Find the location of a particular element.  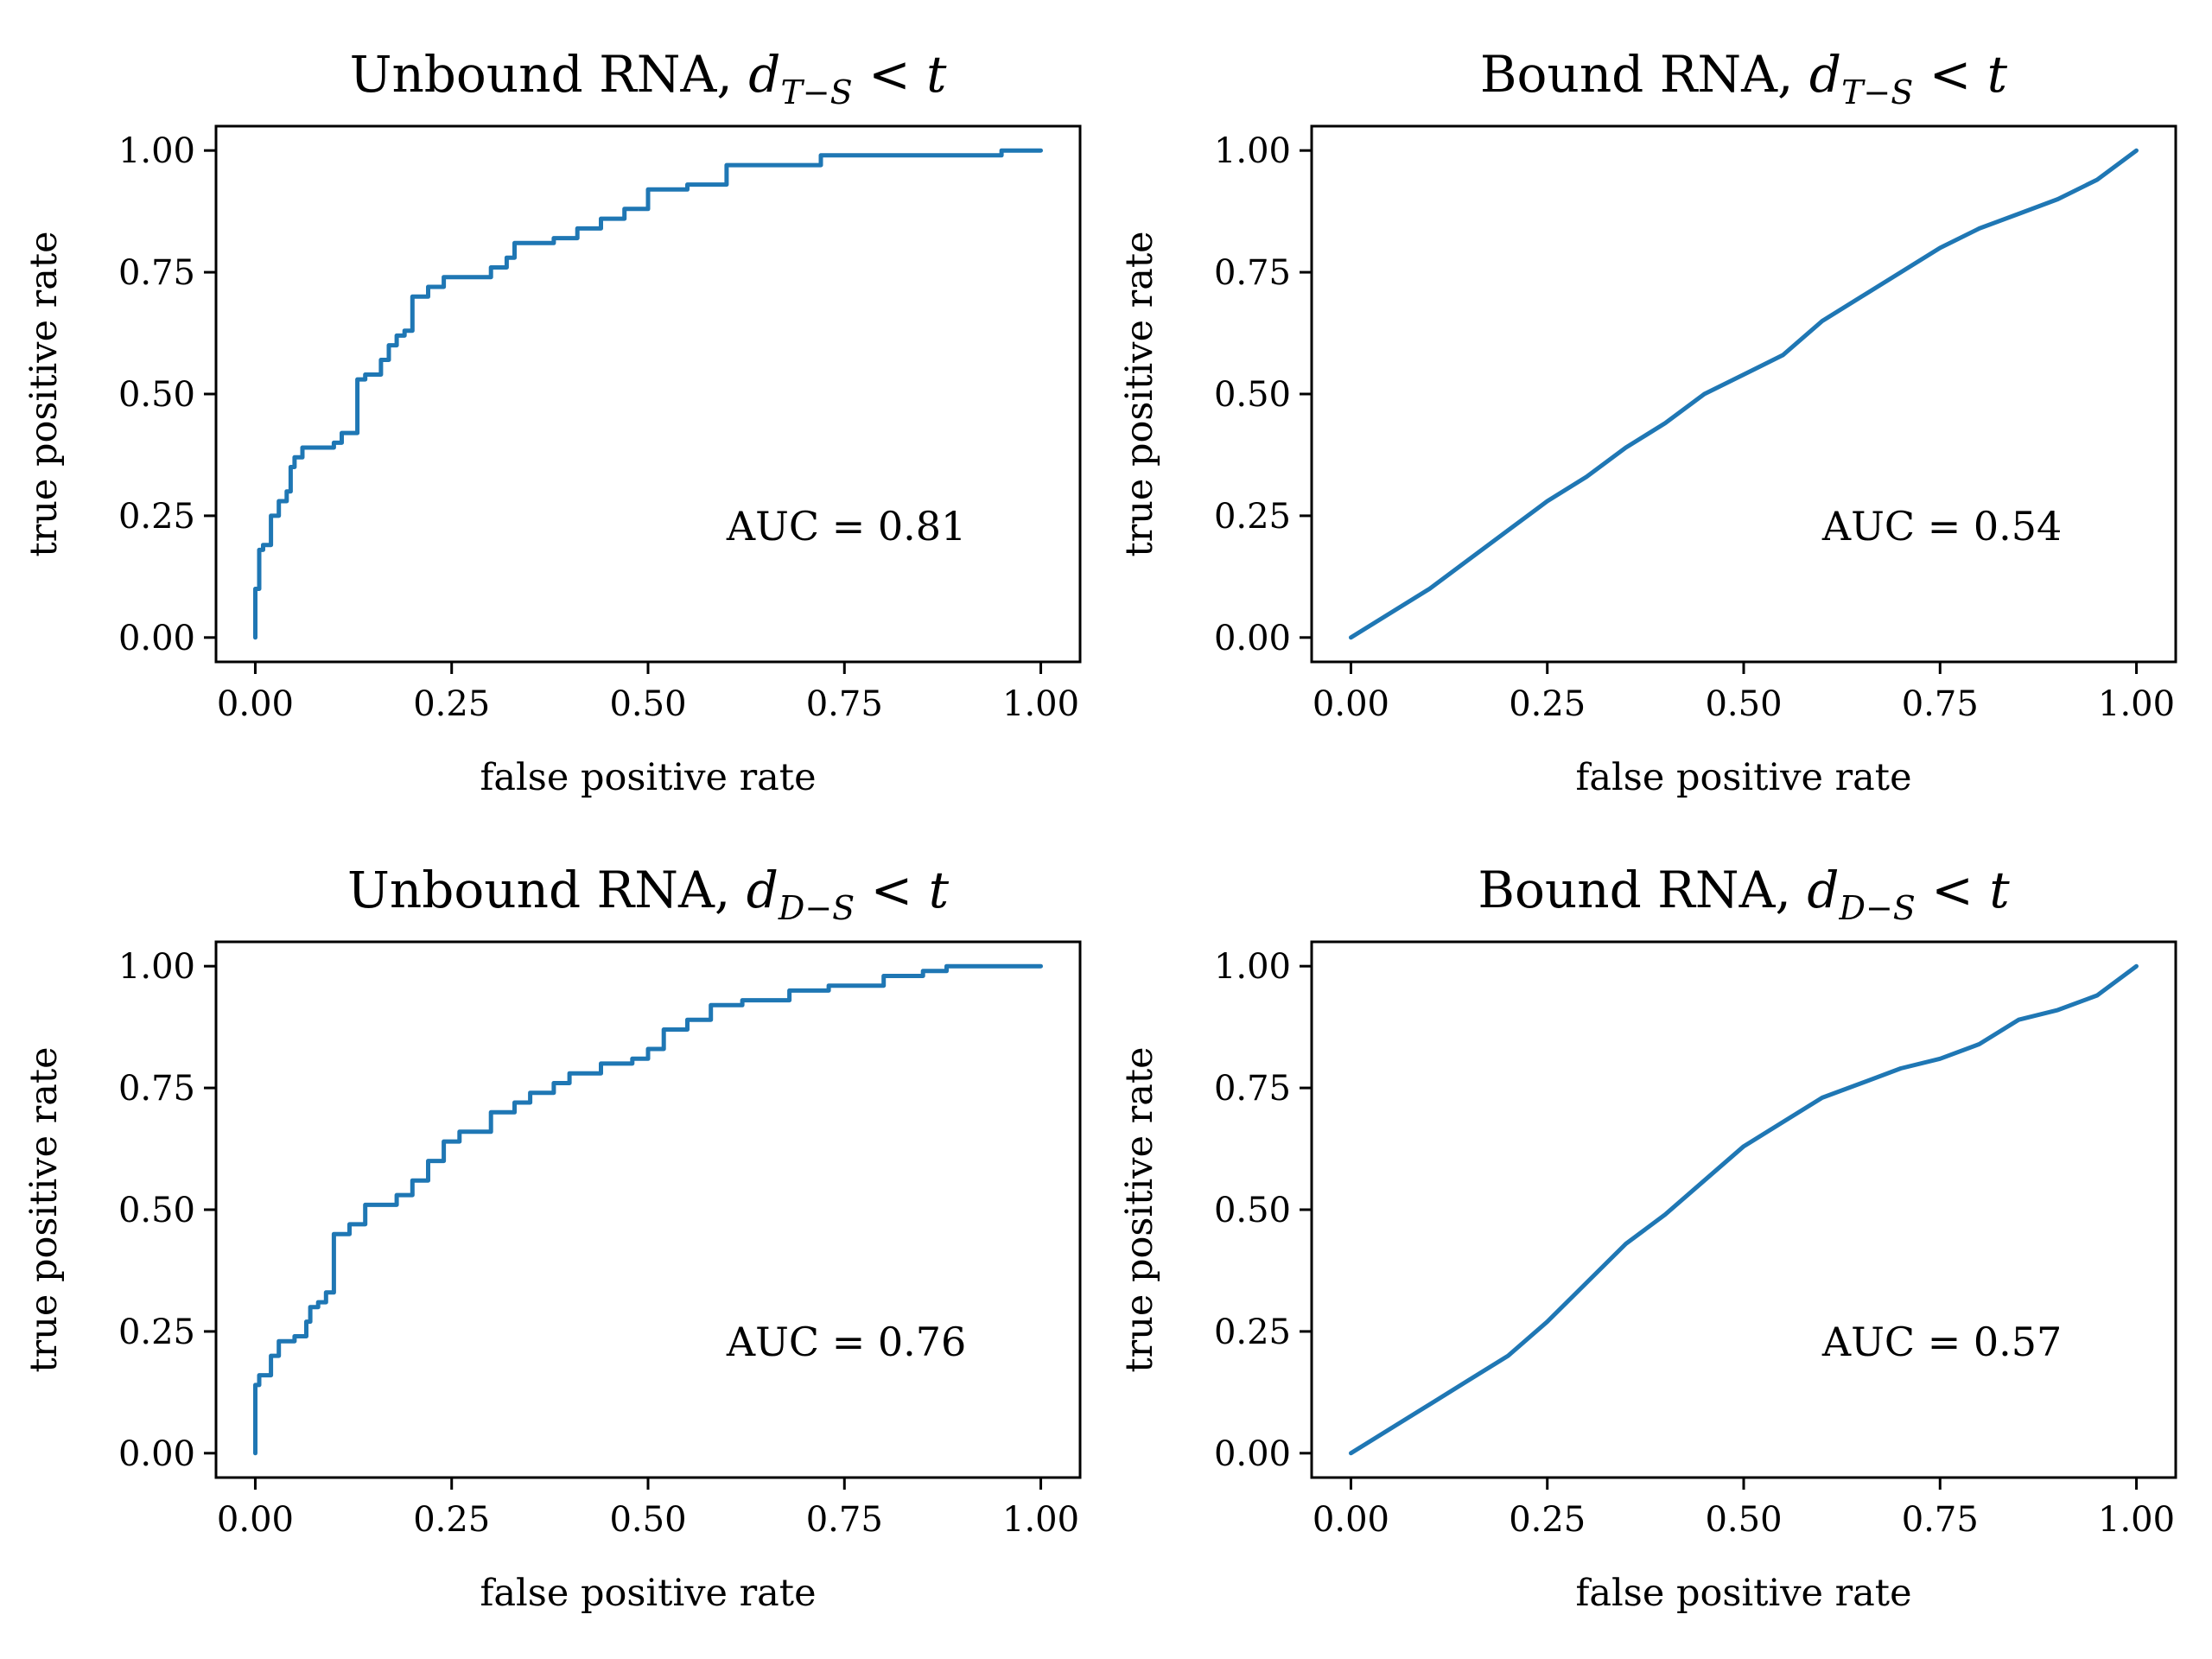

panel-title: Unbound RNA, dD−S < t is located at coordinates (648, 894).